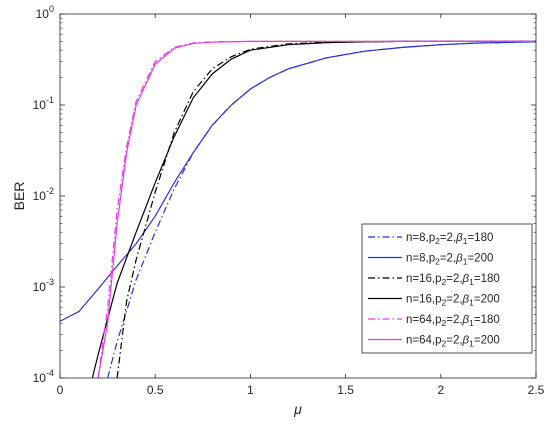 The width and height of the screenshot is (550, 427). What do you see at coordinates (60, 390) in the screenshot?
I see `x-tick-label: 0` at bounding box center [60, 390].